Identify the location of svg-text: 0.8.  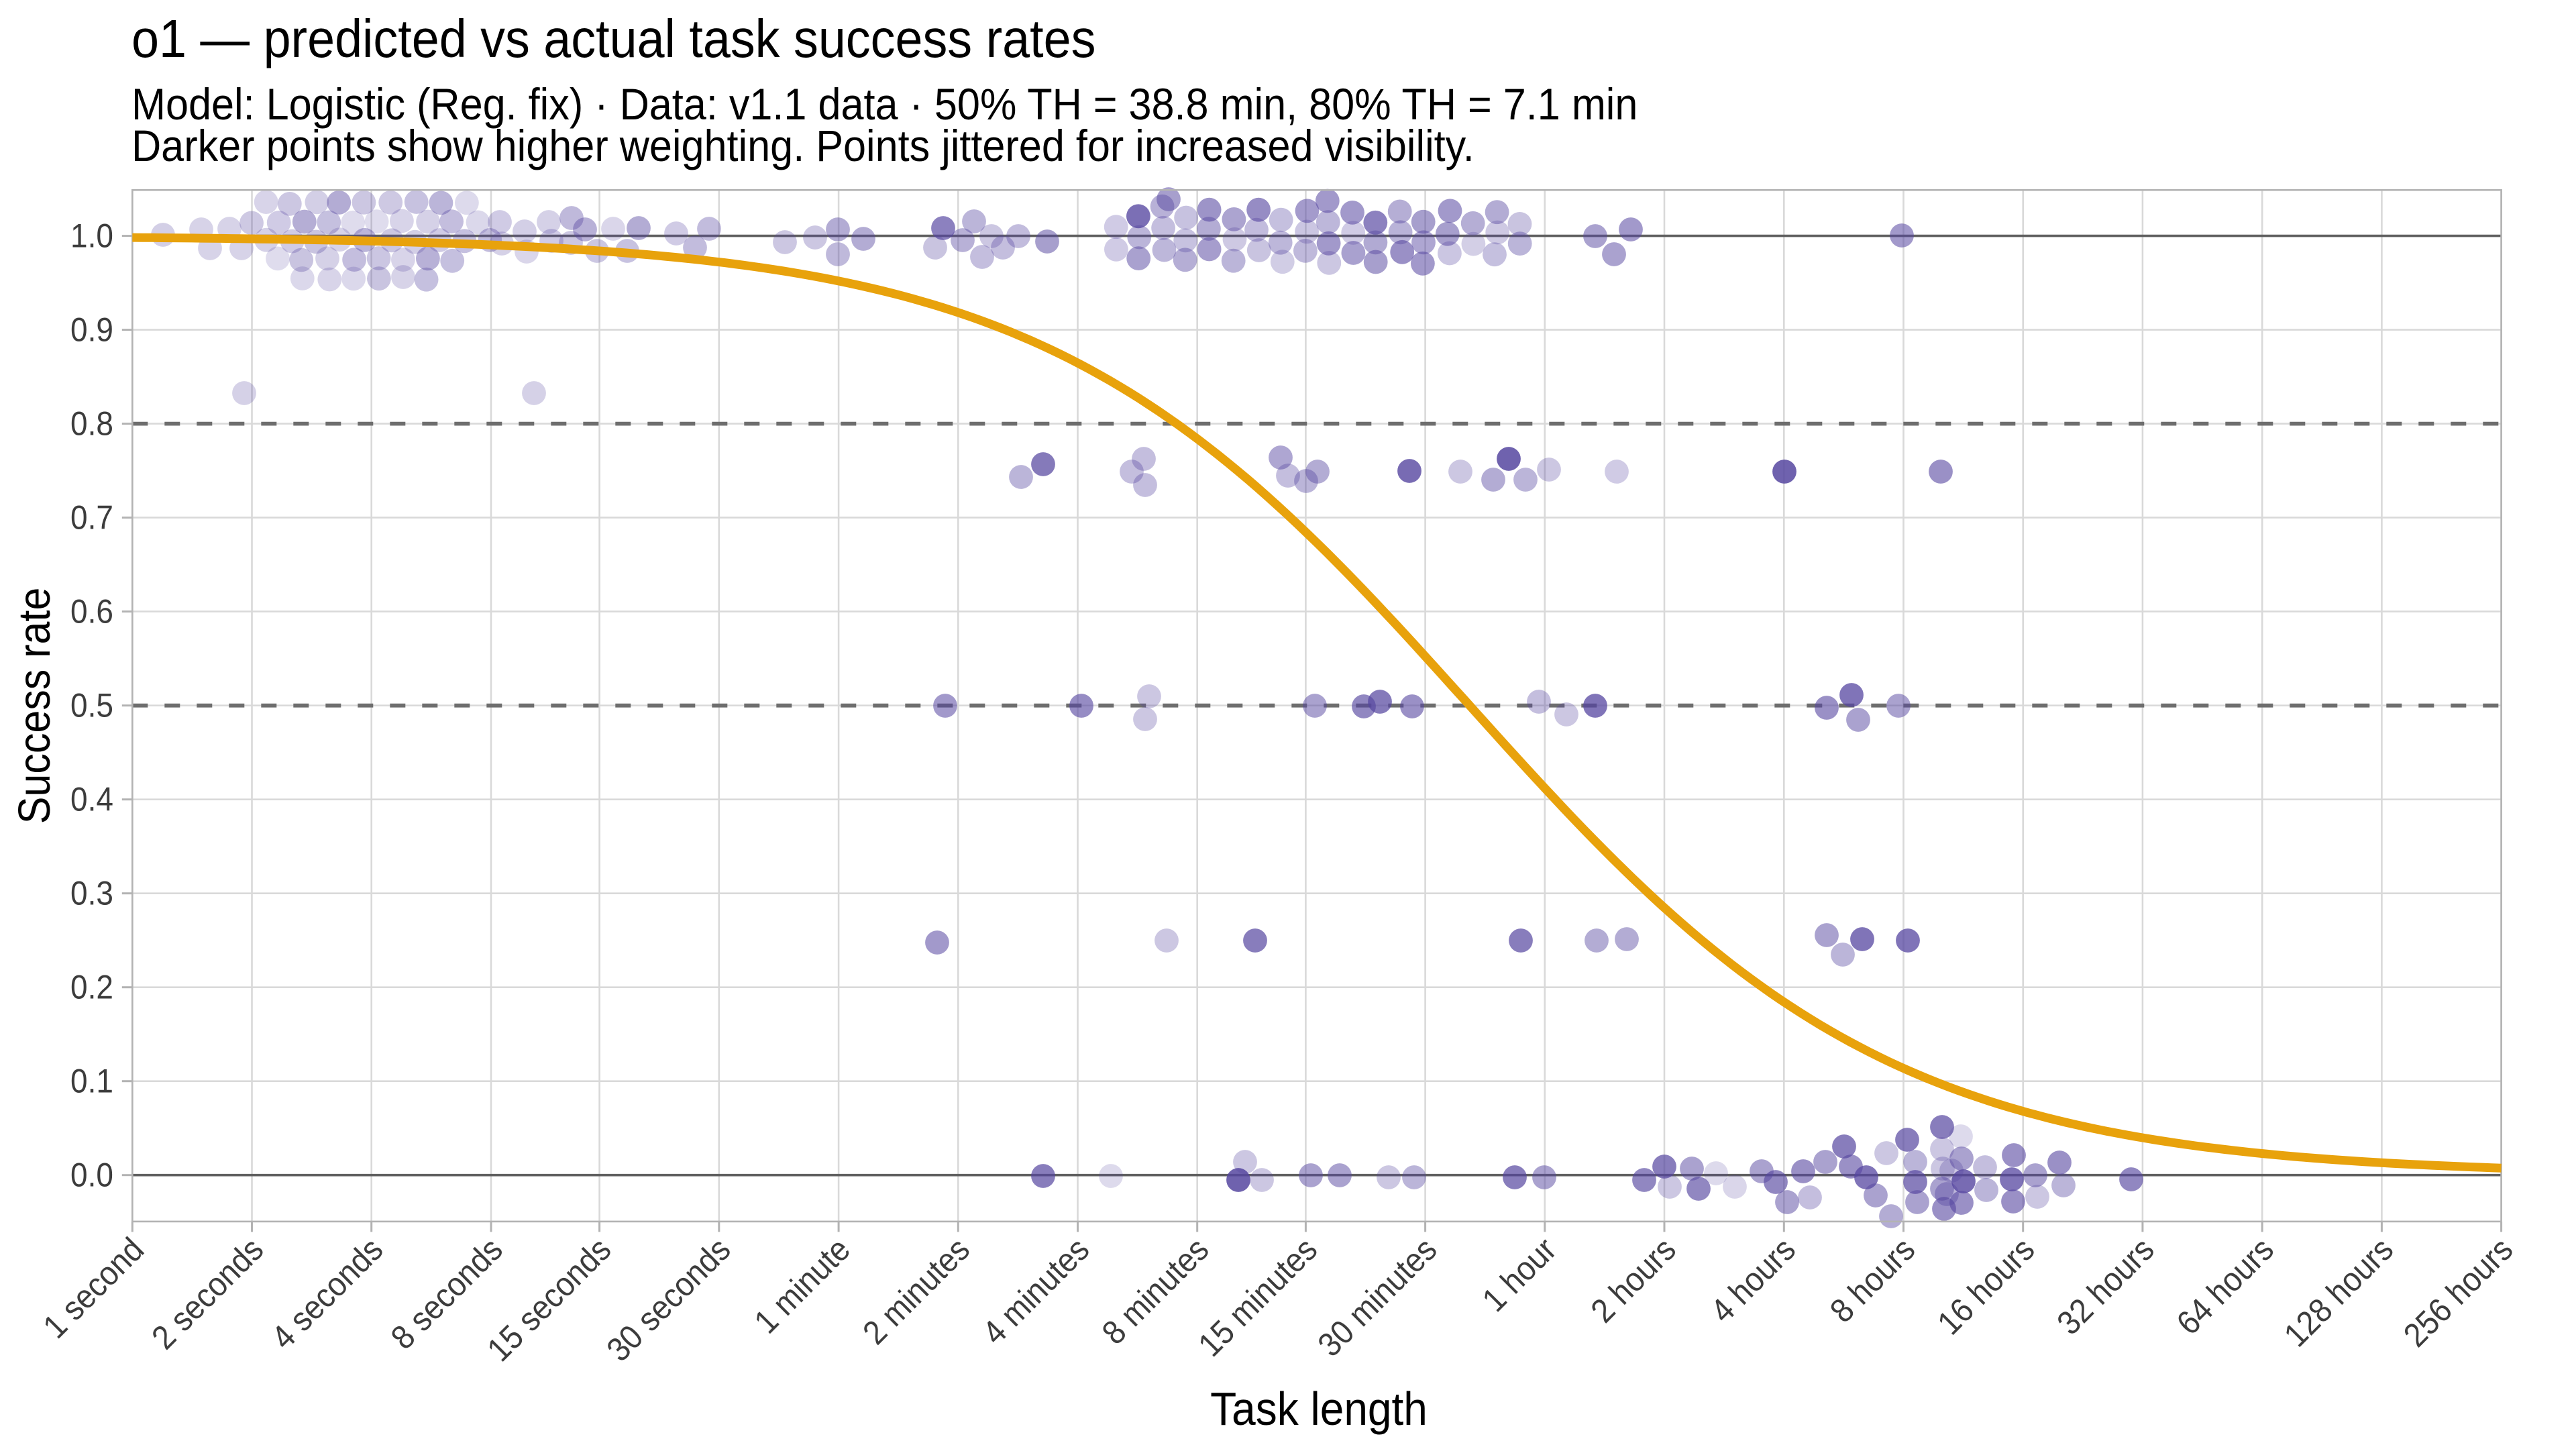
(91, 424).